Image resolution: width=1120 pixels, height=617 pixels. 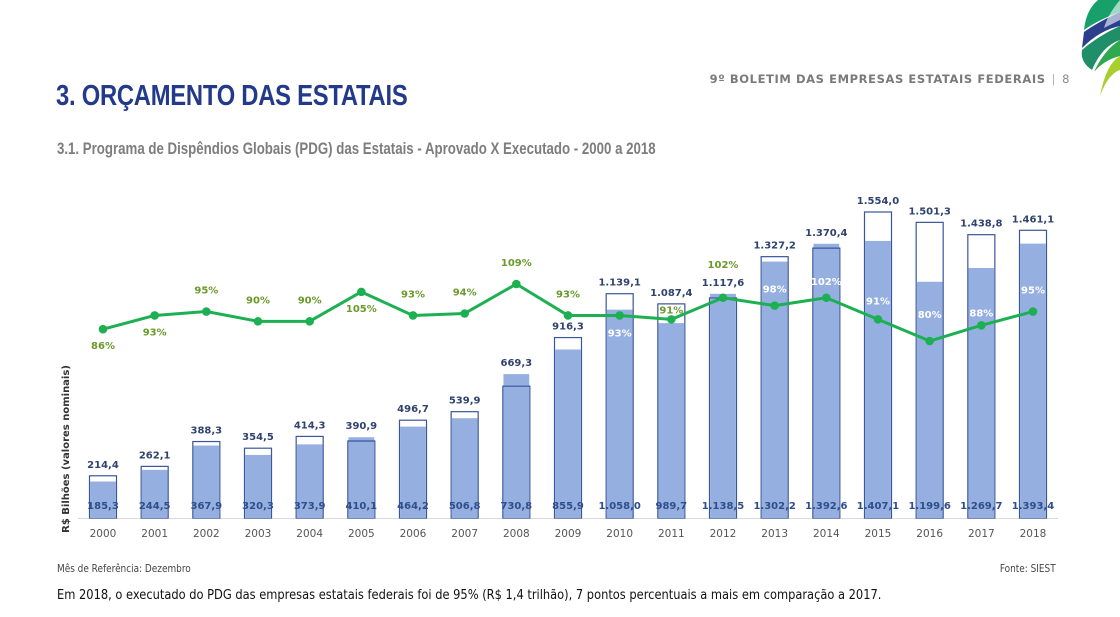 What do you see at coordinates (124, 569) in the screenshot?
I see `reference-month: Mês de Referência: Dezembro` at bounding box center [124, 569].